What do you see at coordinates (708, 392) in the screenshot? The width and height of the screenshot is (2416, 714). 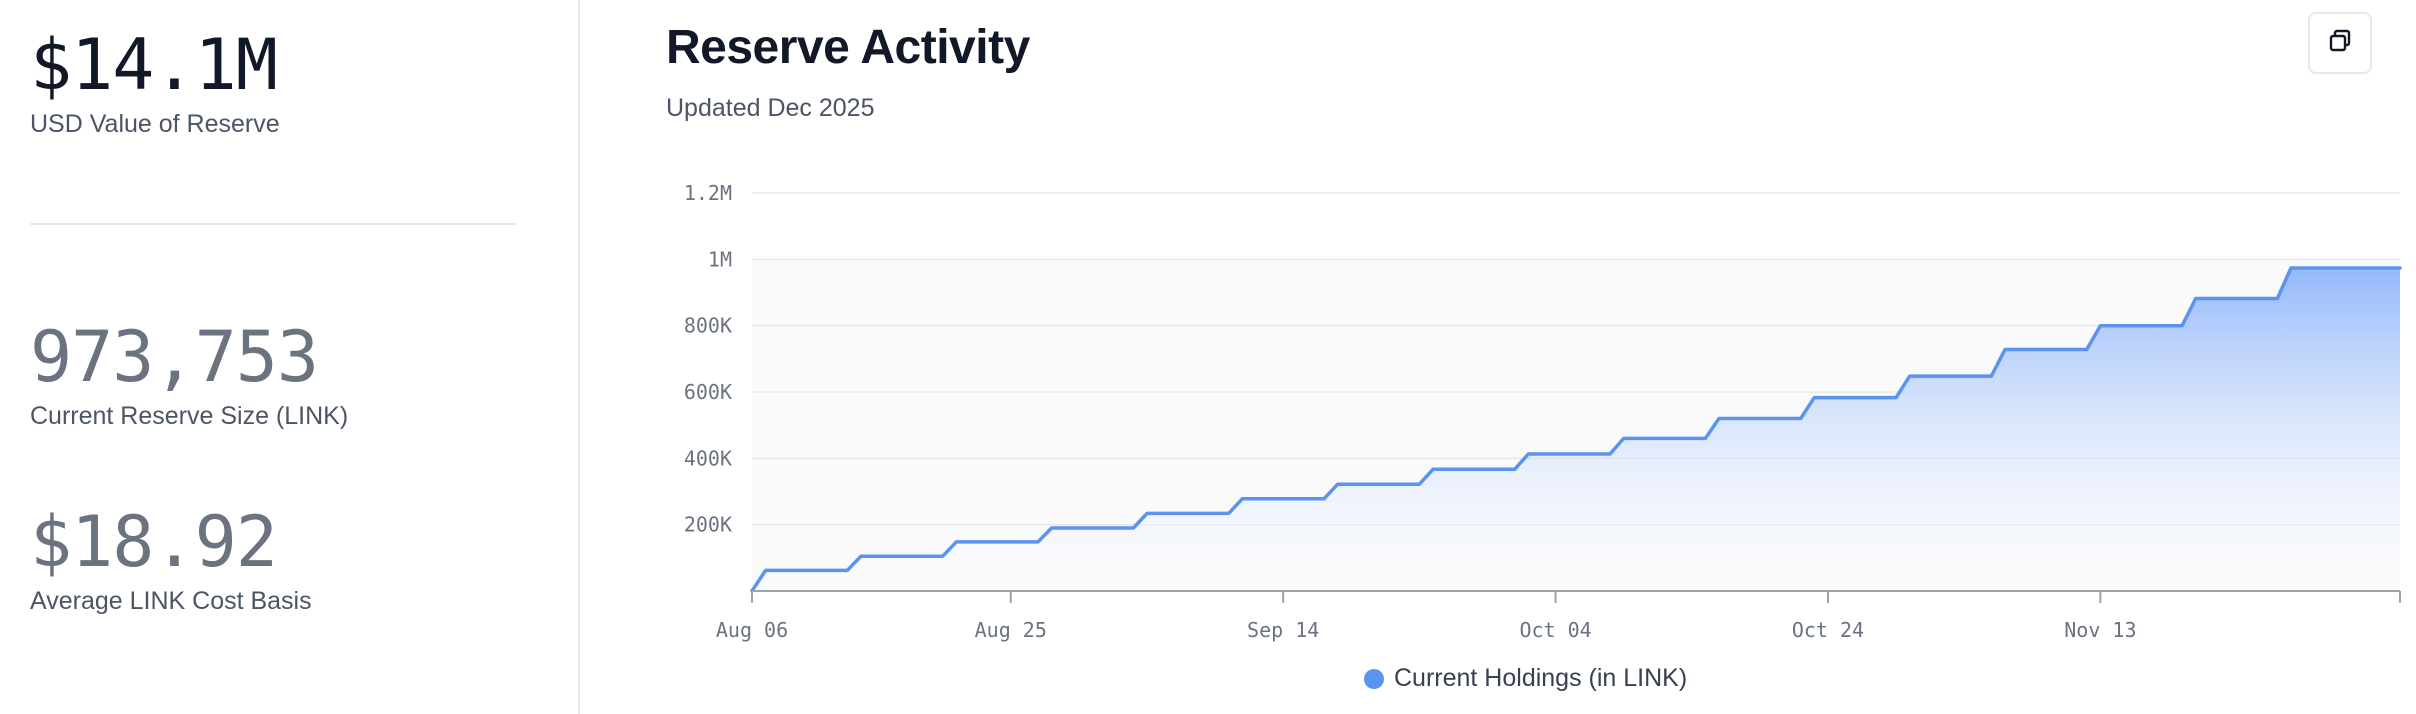 I see `y-tick-label: 600K` at bounding box center [708, 392].